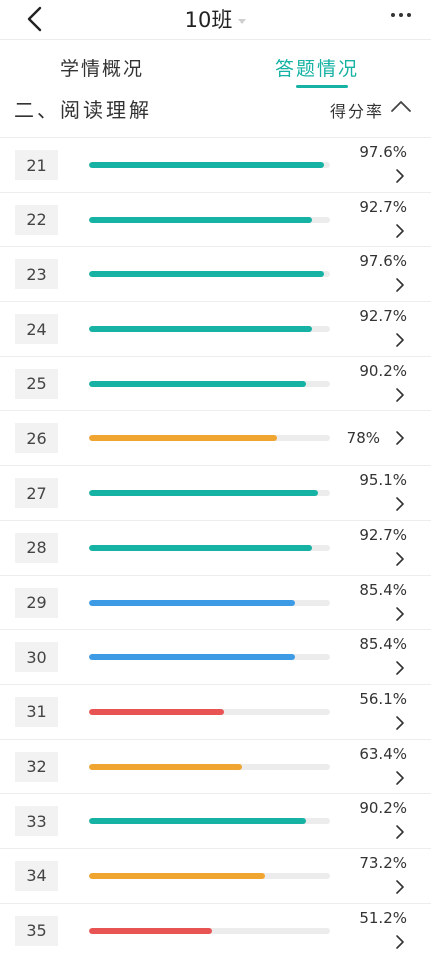  I want to click on question-number: 28, so click(36, 547).